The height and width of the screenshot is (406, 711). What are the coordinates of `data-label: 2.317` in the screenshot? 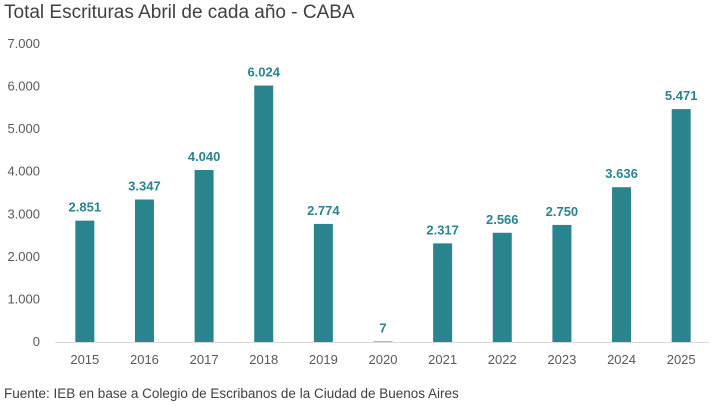 It's located at (442, 229).